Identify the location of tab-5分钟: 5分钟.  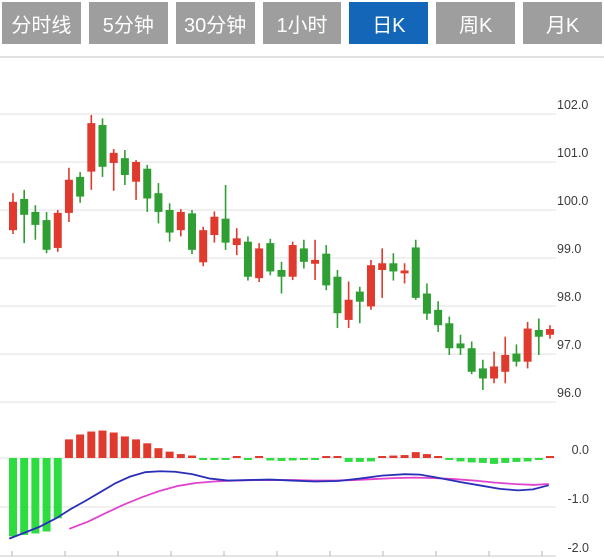
(128, 23).